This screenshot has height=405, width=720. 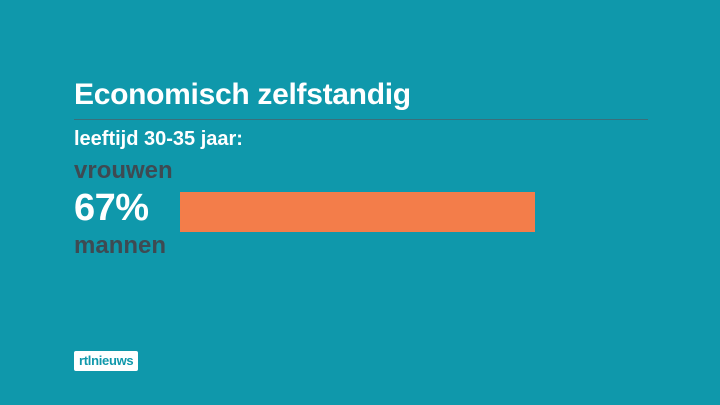 I want to click on chart-subtitle: leeftijd 30-35 jaar:, so click(x=158, y=139).